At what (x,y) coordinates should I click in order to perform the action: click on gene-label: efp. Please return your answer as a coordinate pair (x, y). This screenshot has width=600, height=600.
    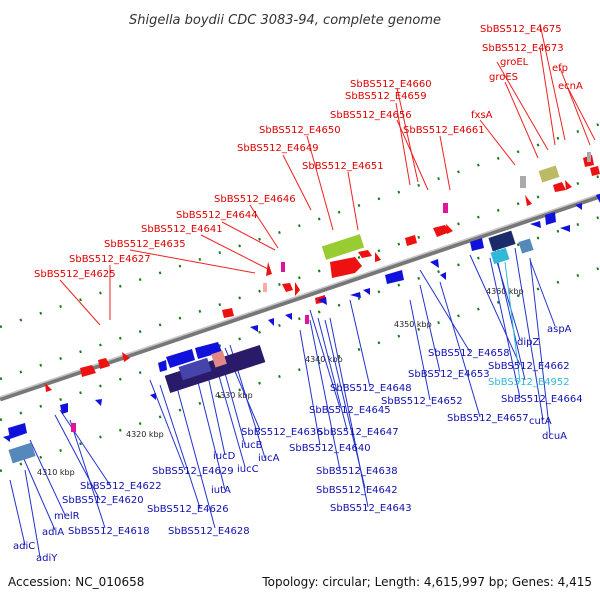
    Looking at the image, I should click on (560, 68).